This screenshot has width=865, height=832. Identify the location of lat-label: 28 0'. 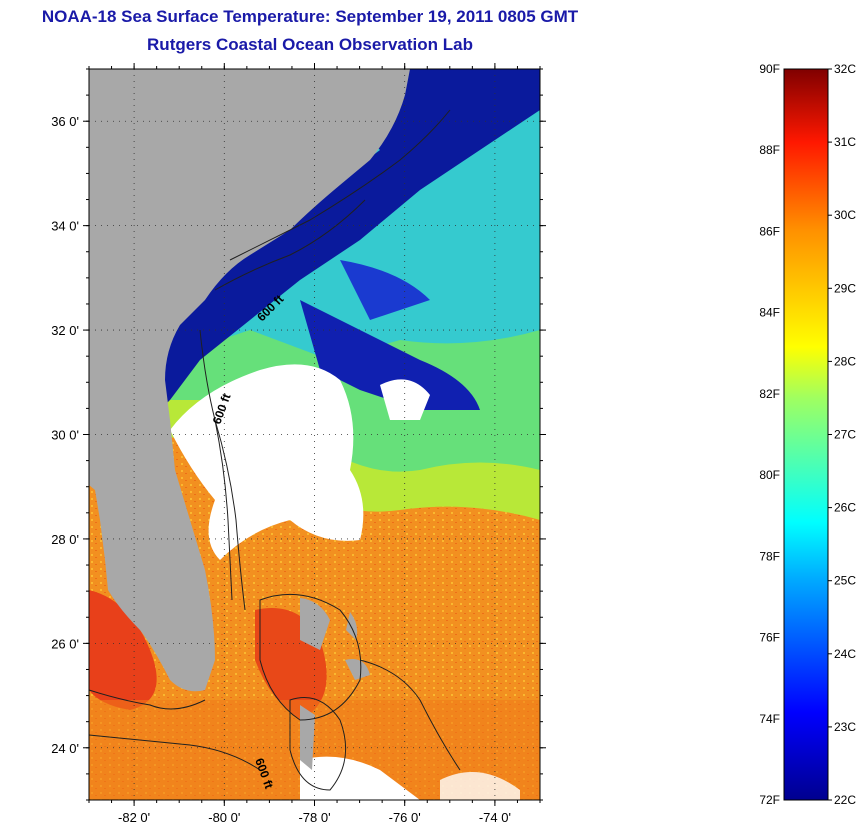
(65, 539).